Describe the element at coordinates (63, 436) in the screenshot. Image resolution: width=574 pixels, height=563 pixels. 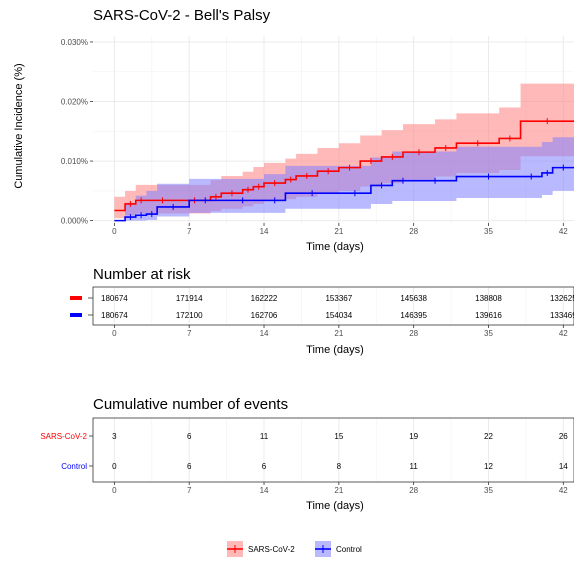
I see `row-label: SARS-CoV-2` at that location.